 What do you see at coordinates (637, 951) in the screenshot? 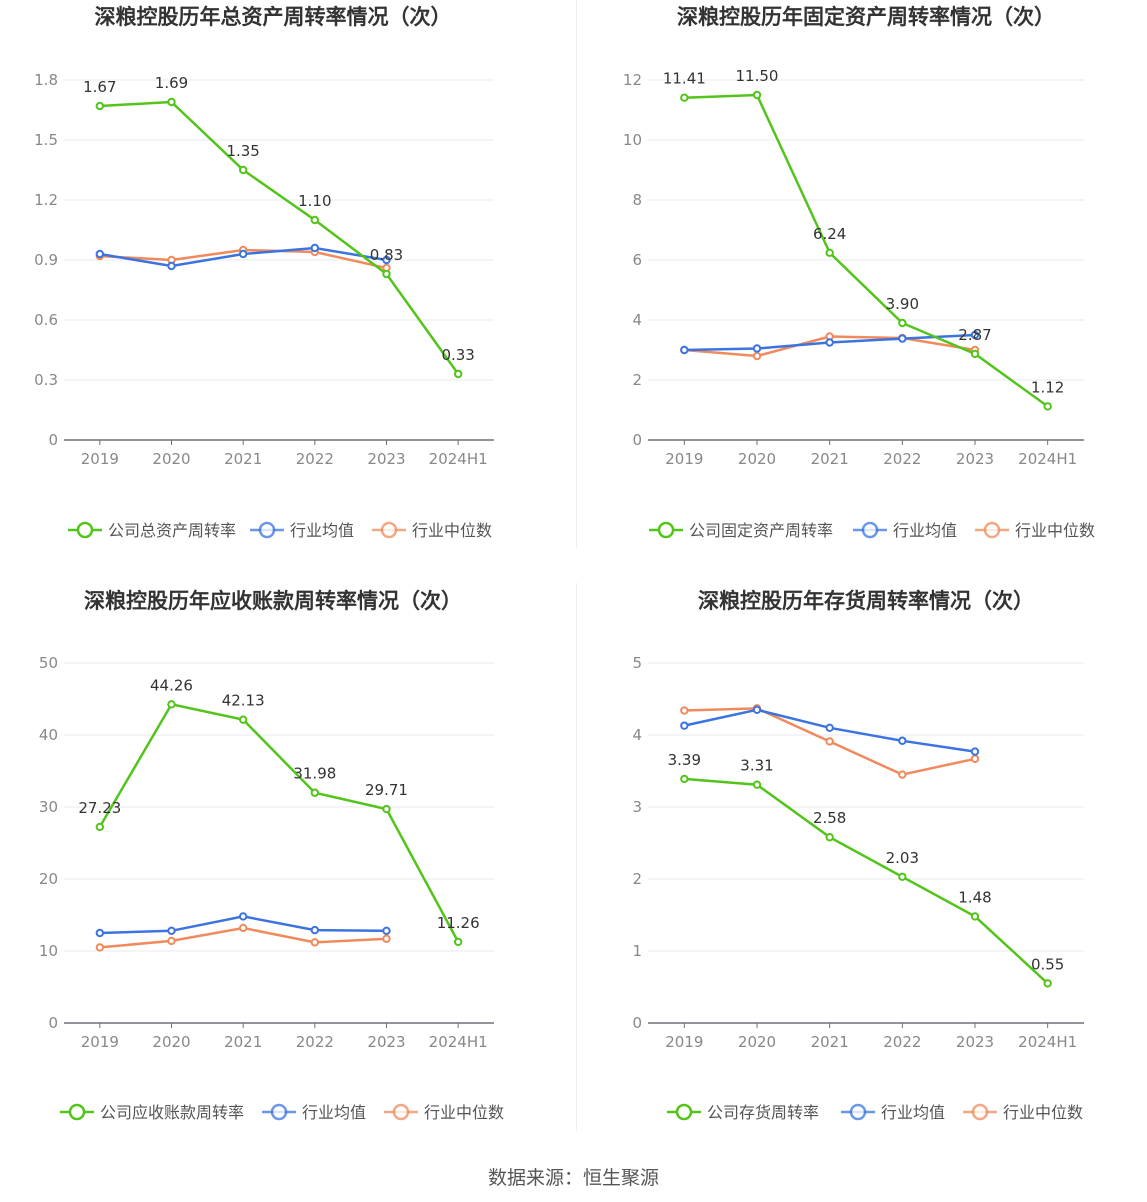
I see `y-tick-label: 1` at bounding box center [637, 951].